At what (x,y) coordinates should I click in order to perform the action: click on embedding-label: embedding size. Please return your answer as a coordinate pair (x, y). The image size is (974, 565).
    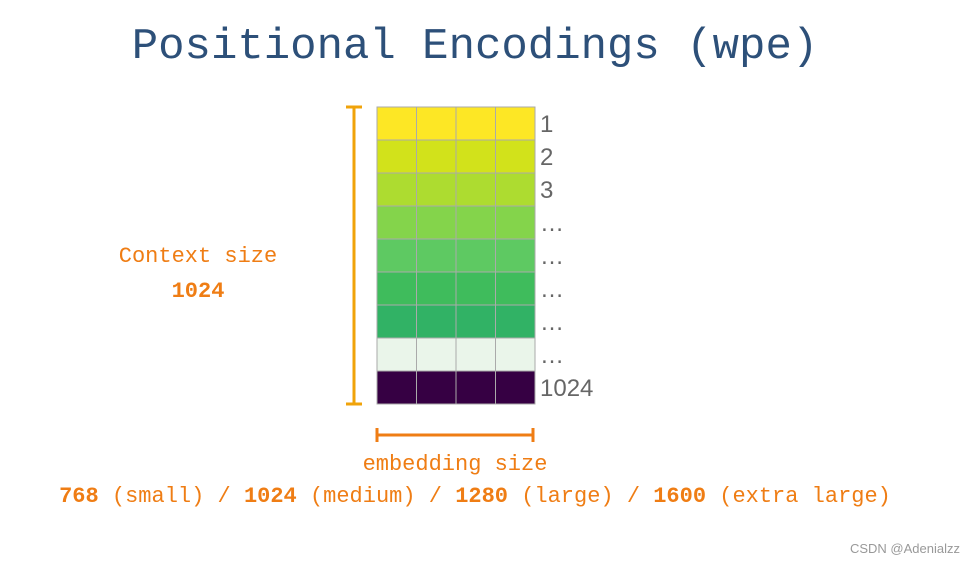
    Looking at the image, I should click on (455, 464).